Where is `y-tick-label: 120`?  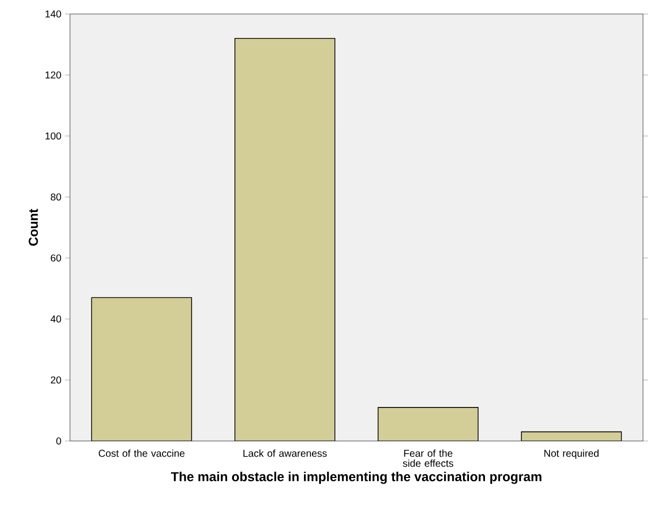 y-tick-label: 120 is located at coordinates (54, 75).